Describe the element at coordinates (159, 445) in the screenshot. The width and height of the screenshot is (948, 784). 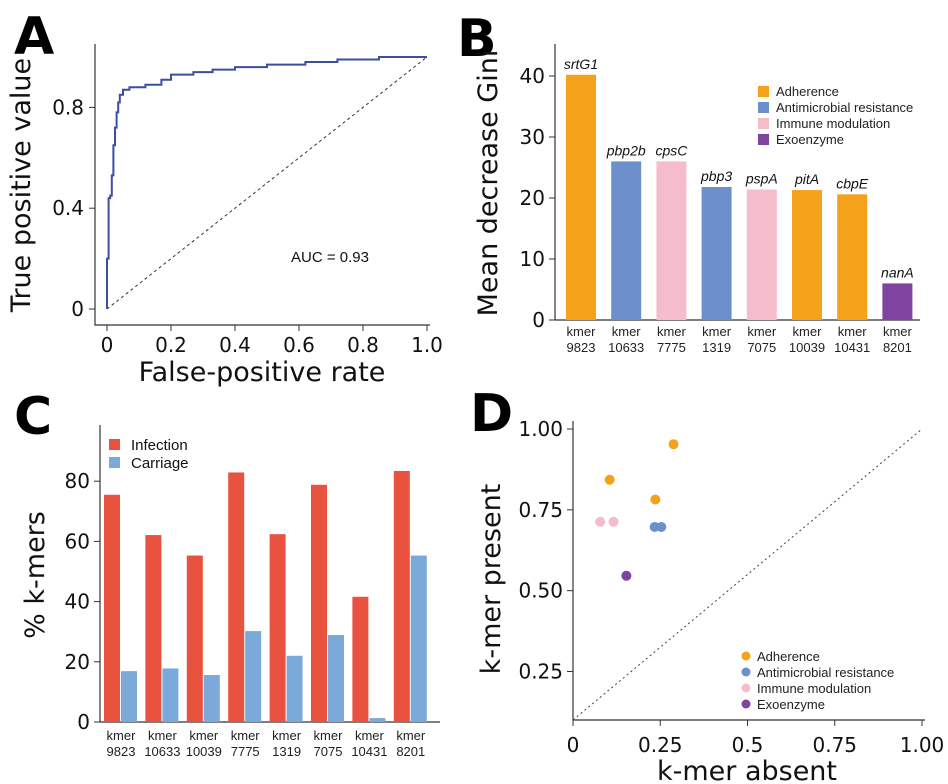
I see `legend-label: Infection` at that location.